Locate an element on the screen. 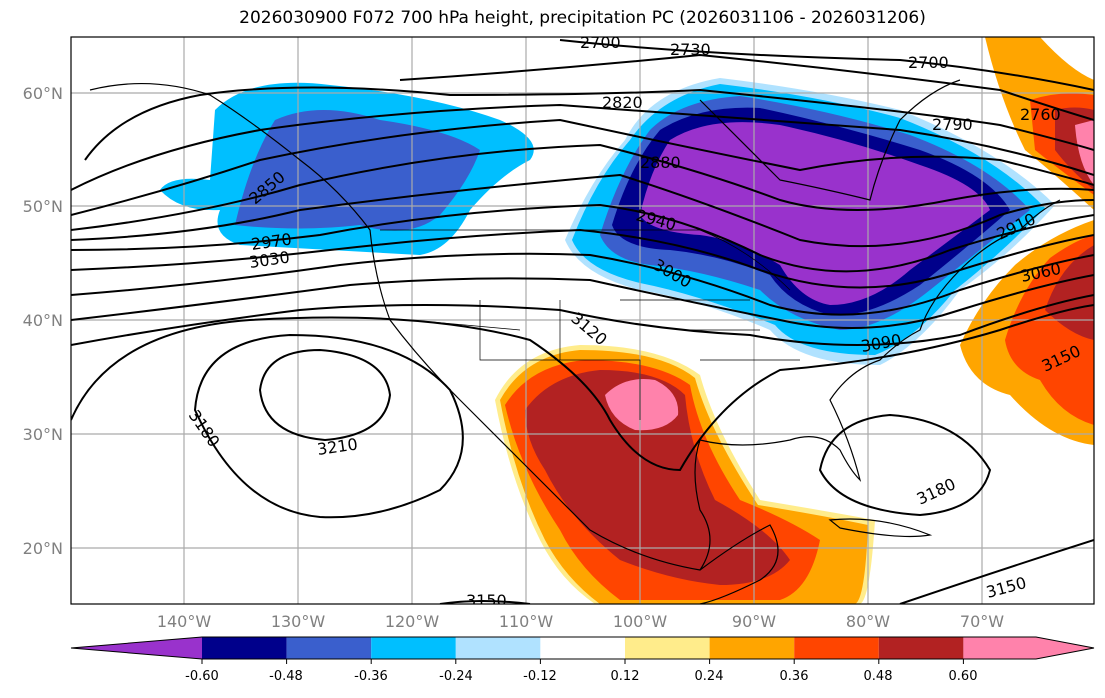  lon-tick-label: 130°W is located at coordinates (298, 621).